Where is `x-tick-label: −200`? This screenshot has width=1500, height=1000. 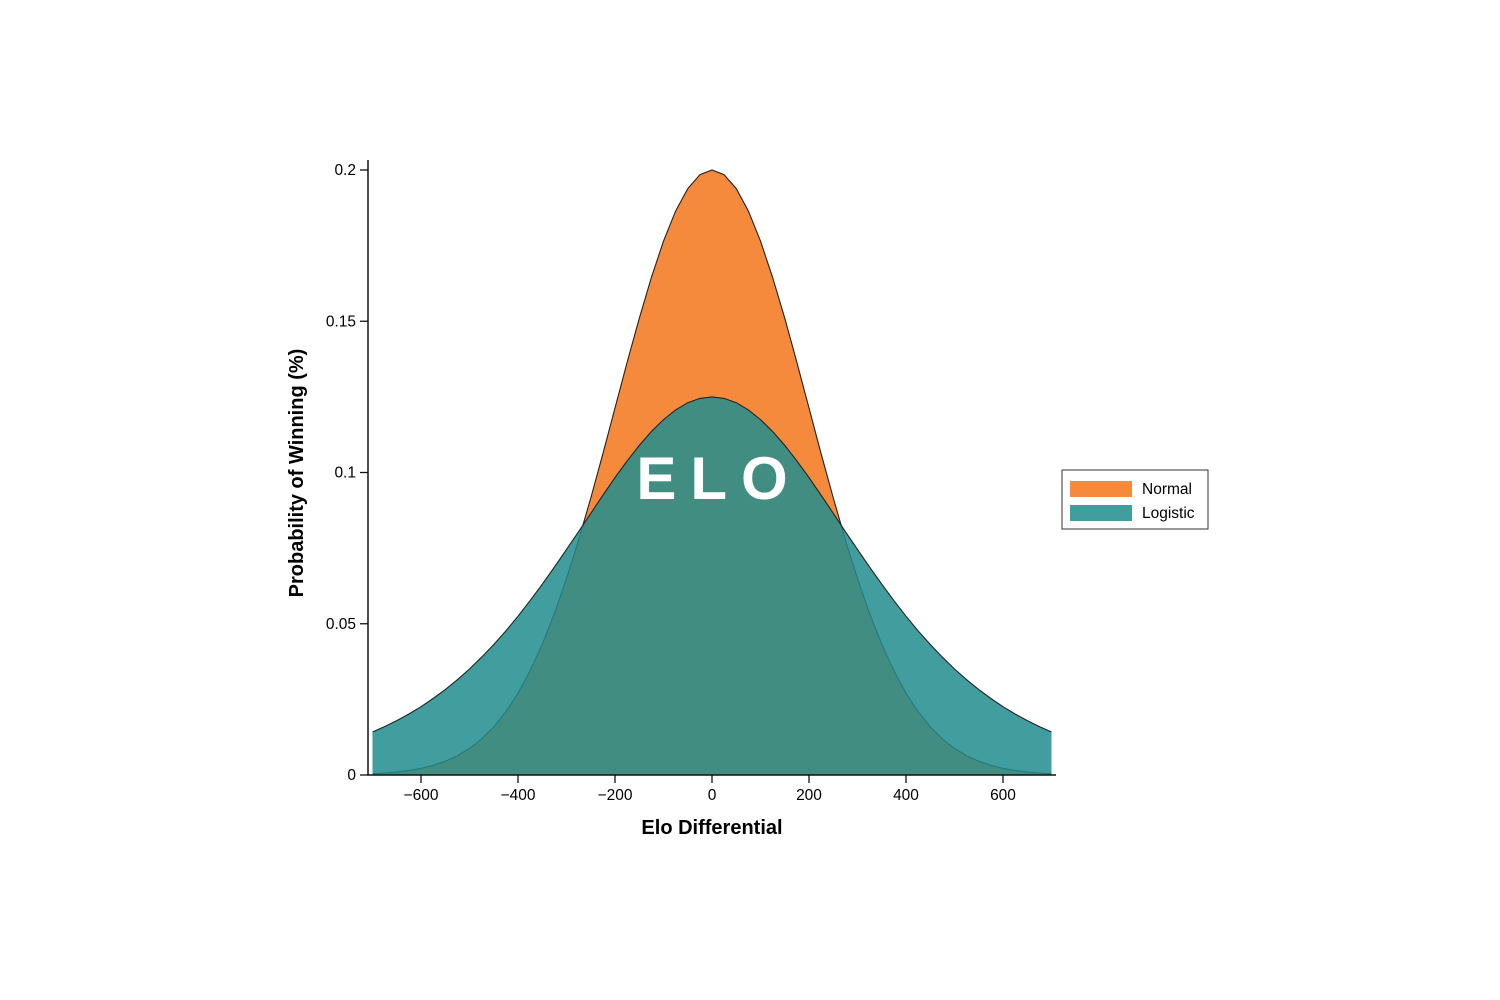 x-tick-label: −200 is located at coordinates (615, 795).